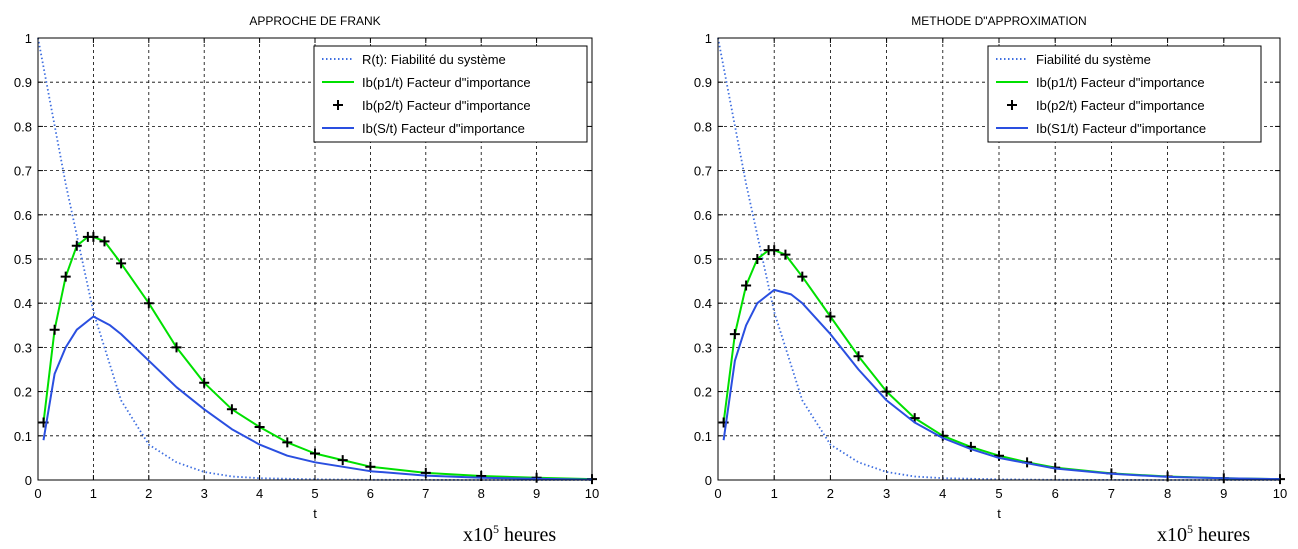  I want to click on legend-label: R(t): Fiabilité du système, so click(434, 59).